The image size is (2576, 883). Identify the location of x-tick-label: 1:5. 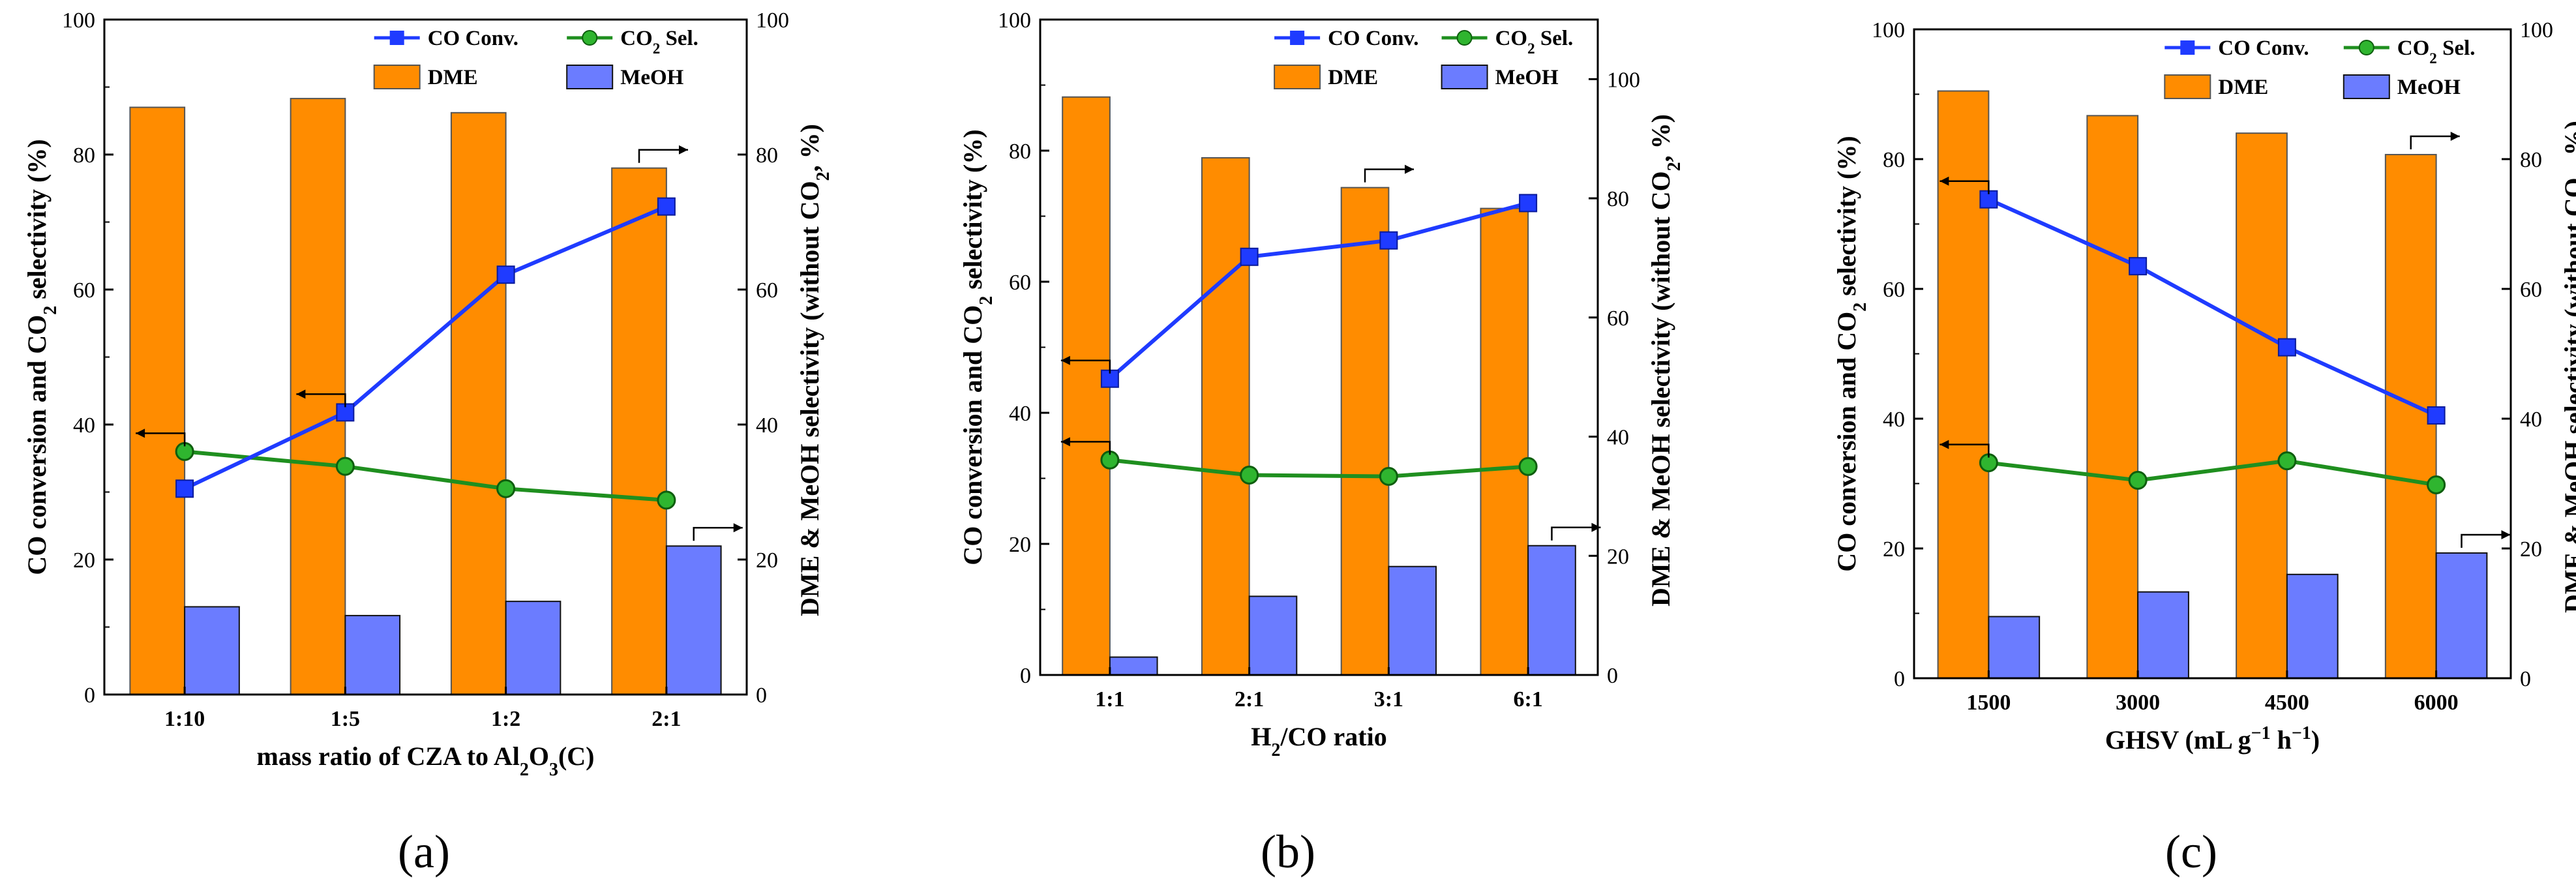
(345, 719).